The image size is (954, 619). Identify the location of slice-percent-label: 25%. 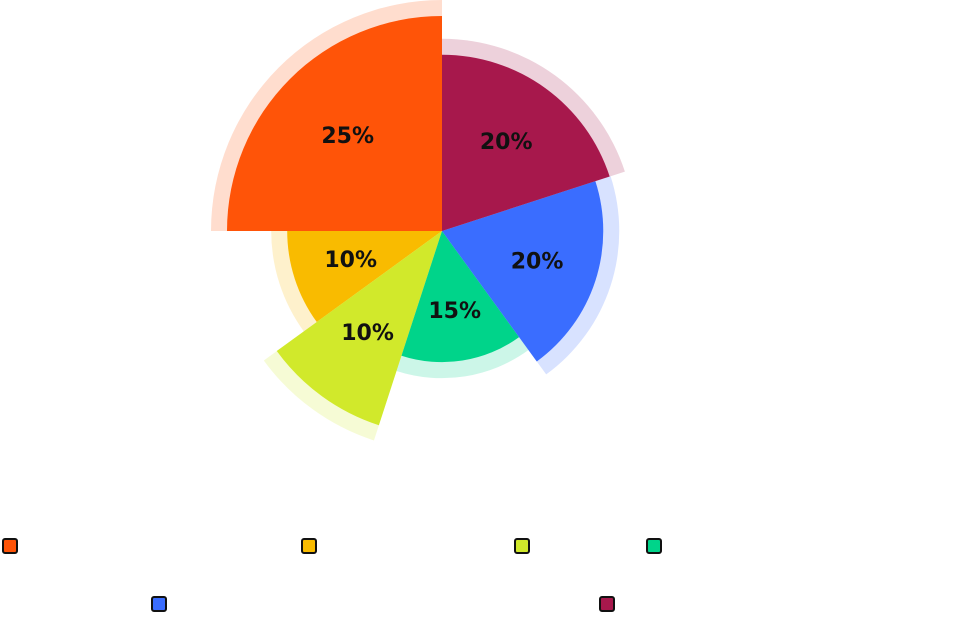
(347, 136).